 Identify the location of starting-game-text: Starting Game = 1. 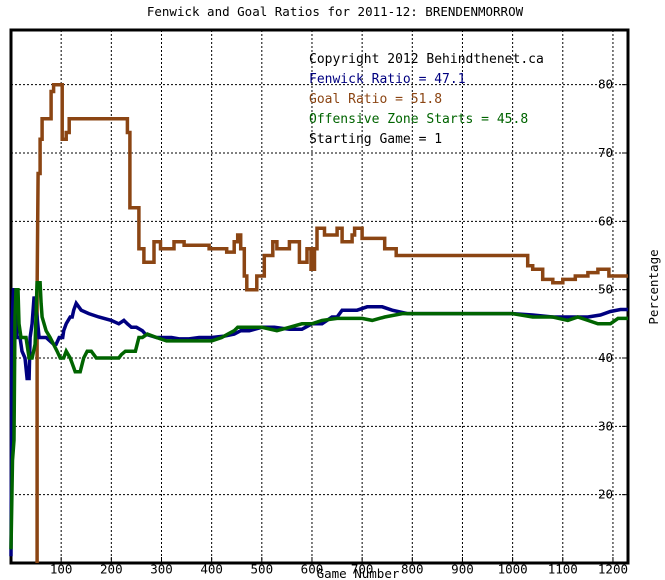
(375, 139).